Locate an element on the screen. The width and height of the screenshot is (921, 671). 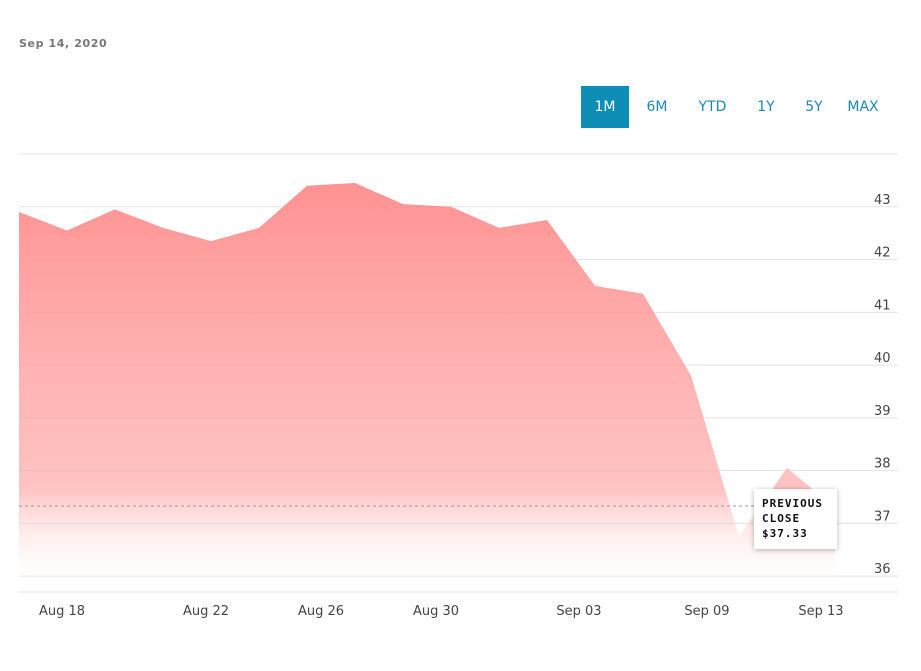
x-tick-label: Aug 22 is located at coordinates (206, 611).